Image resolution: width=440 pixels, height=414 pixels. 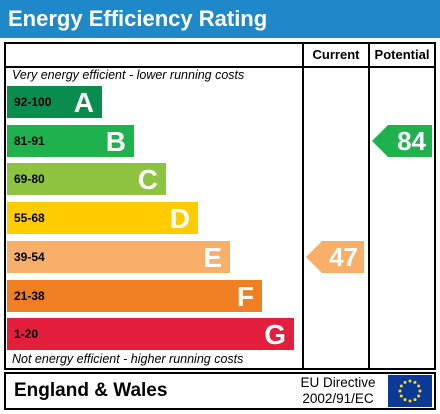 What do you see at coordinates (411, 141) in the screenshot?
I see `potential-rating-value: 84` at bounding box center [411, 141].